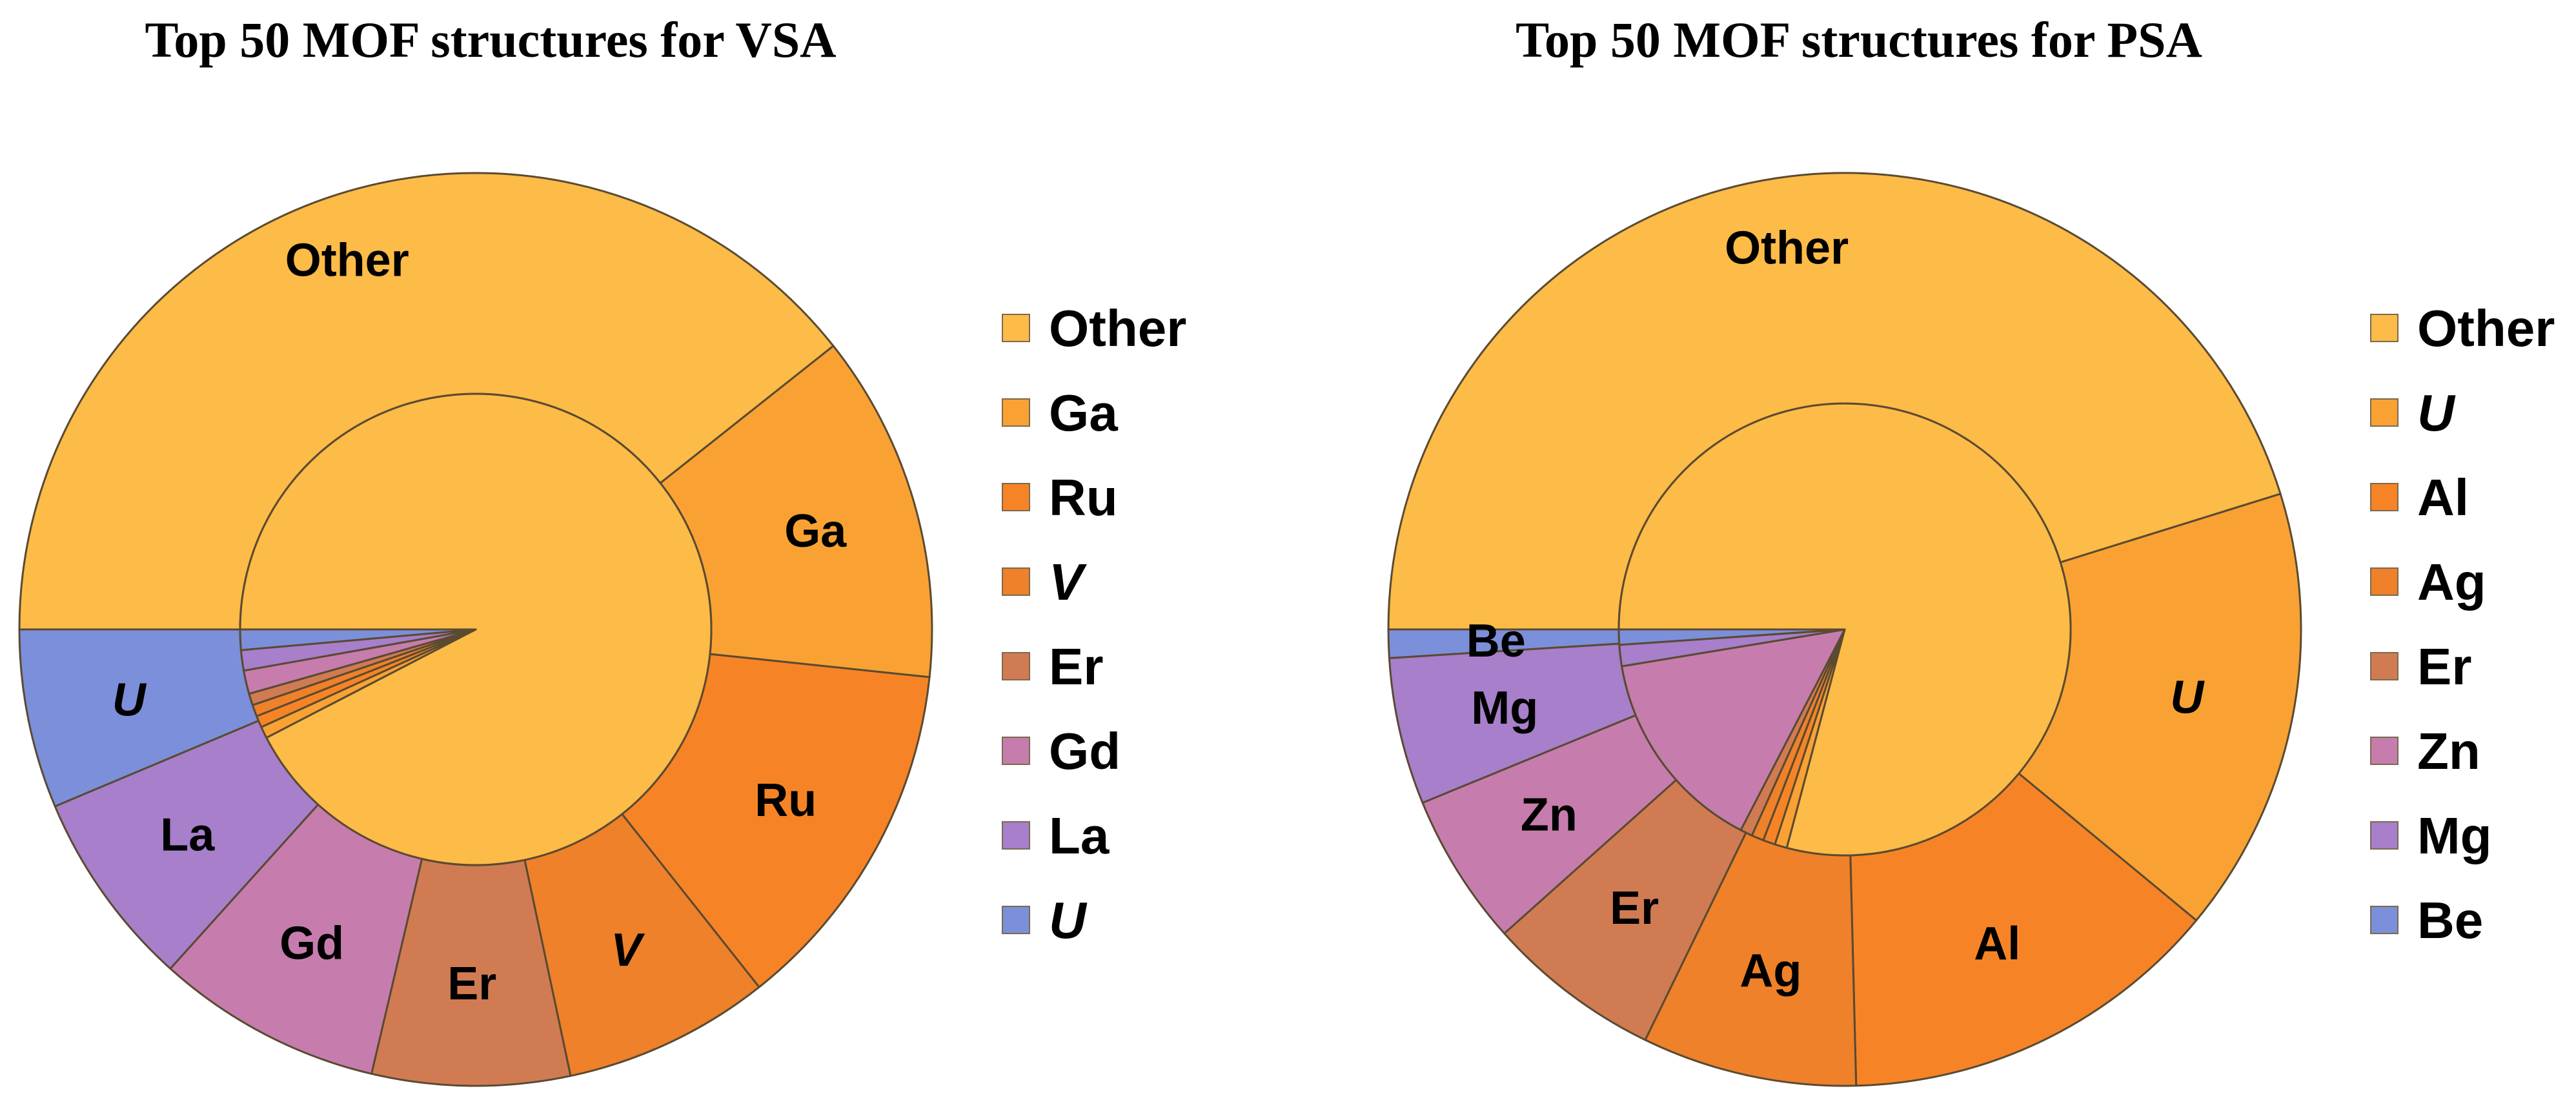 The height and width of the screenshot is (1102, 2576). I want to click on psa-slice-label-u: U, so click(2187, 698).